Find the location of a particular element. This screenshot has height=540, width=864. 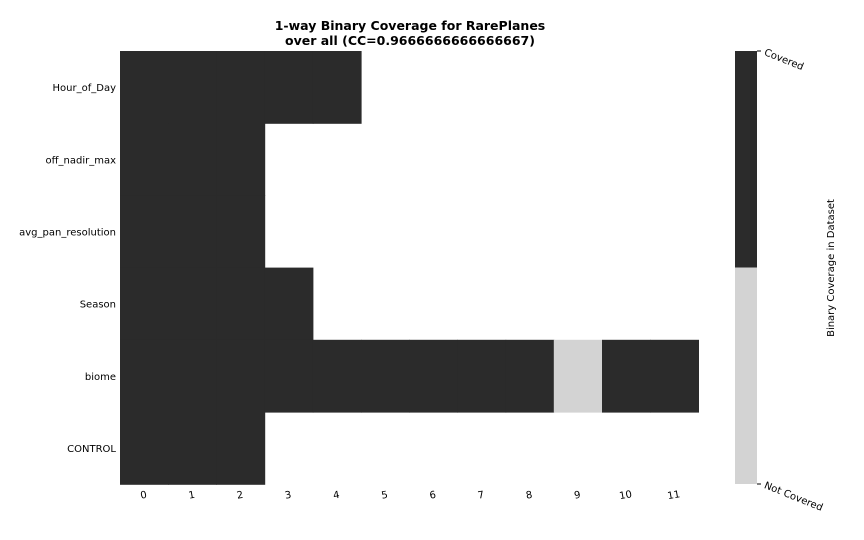

column-label: 4 is located at coordinates (336, 496).